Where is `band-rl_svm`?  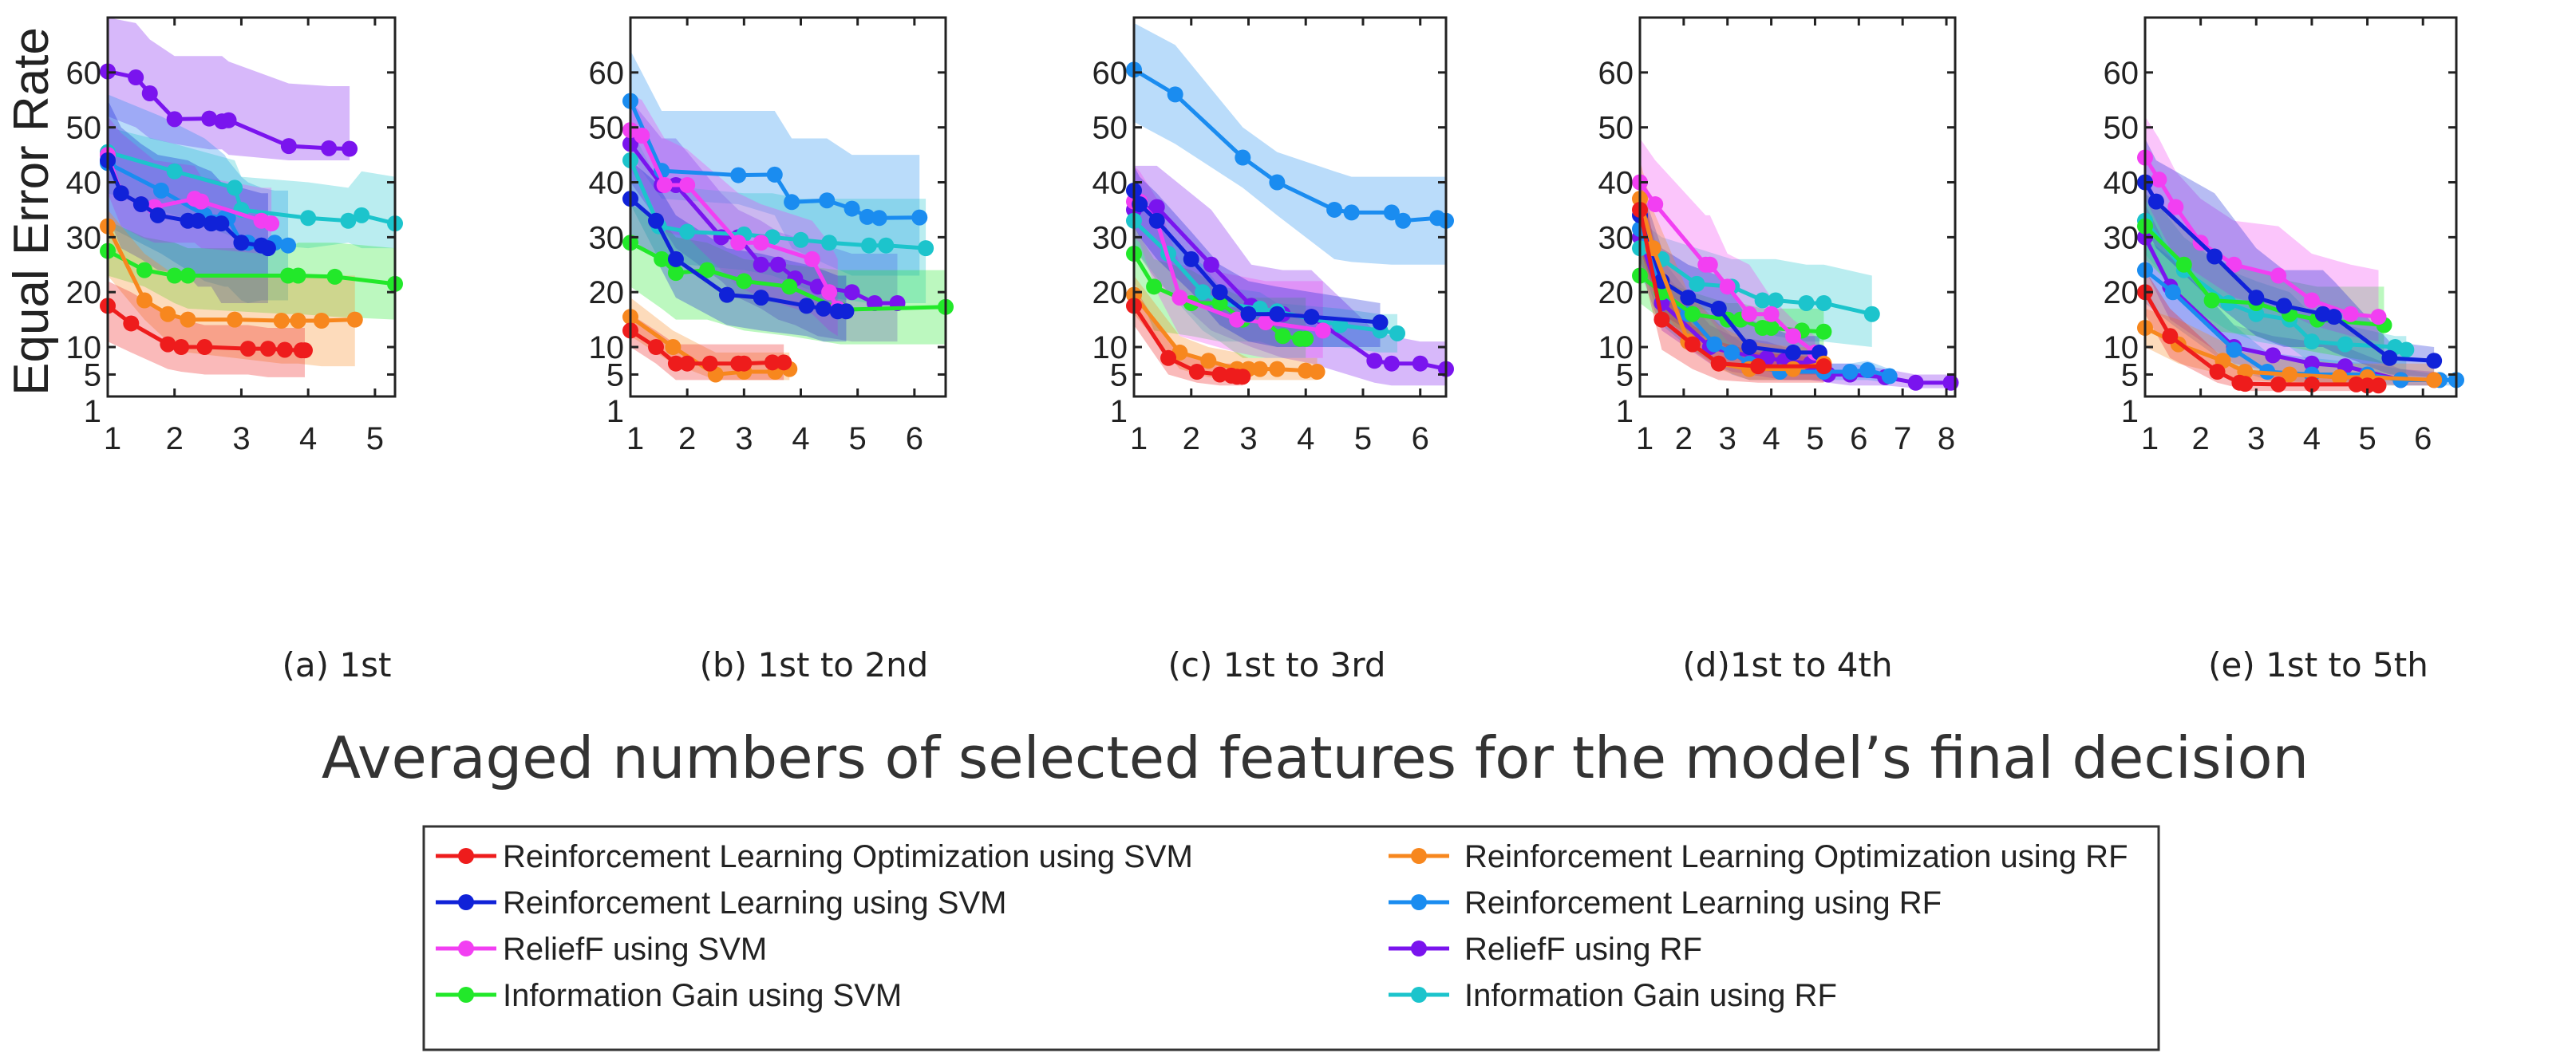
band-rl_svm is located at coordinates (1257, 256).